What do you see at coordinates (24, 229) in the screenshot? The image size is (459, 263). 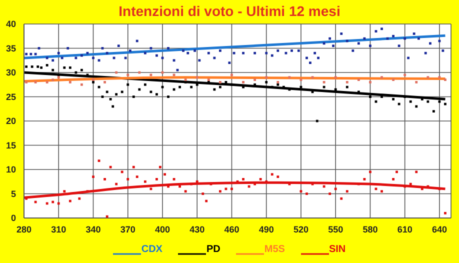 I see `x-tick-label: 280` at bounding box center [24, 229].